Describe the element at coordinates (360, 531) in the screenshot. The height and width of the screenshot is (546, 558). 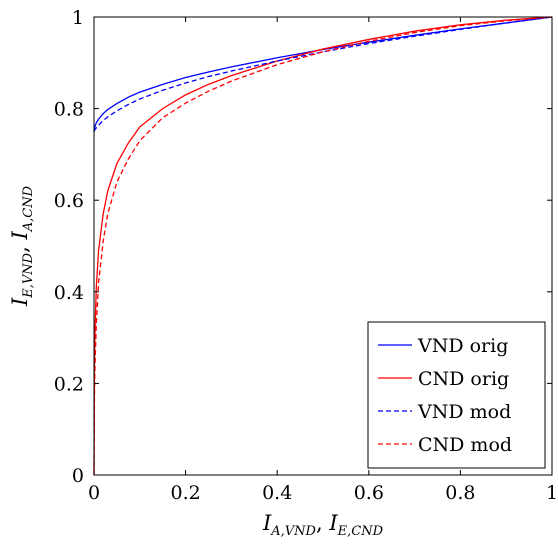
I see `x-axis-label-sub-2: E,CND` at that location.